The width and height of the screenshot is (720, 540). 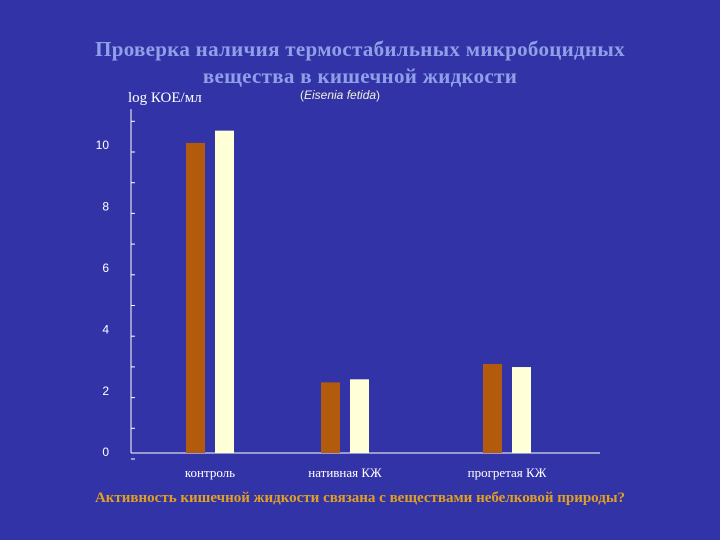 I want to click on x-category-label: прогретая КЖ, so click(x=507, y=472).